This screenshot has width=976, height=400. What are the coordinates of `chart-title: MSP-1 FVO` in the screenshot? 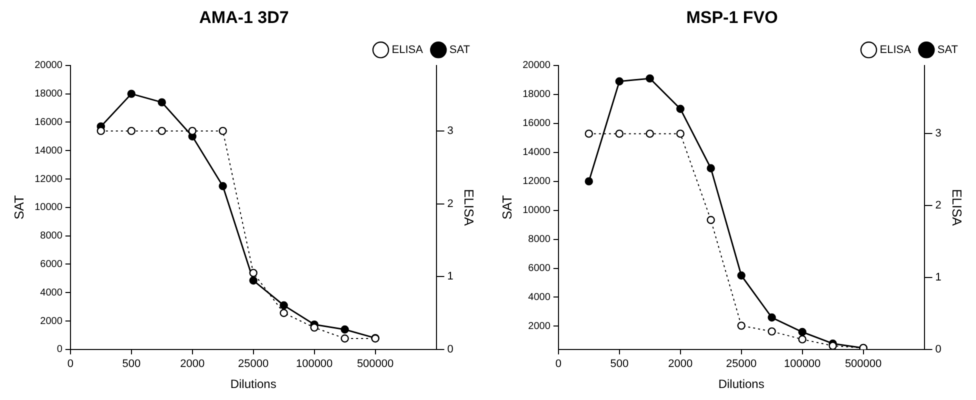 It's located at (732, 17).